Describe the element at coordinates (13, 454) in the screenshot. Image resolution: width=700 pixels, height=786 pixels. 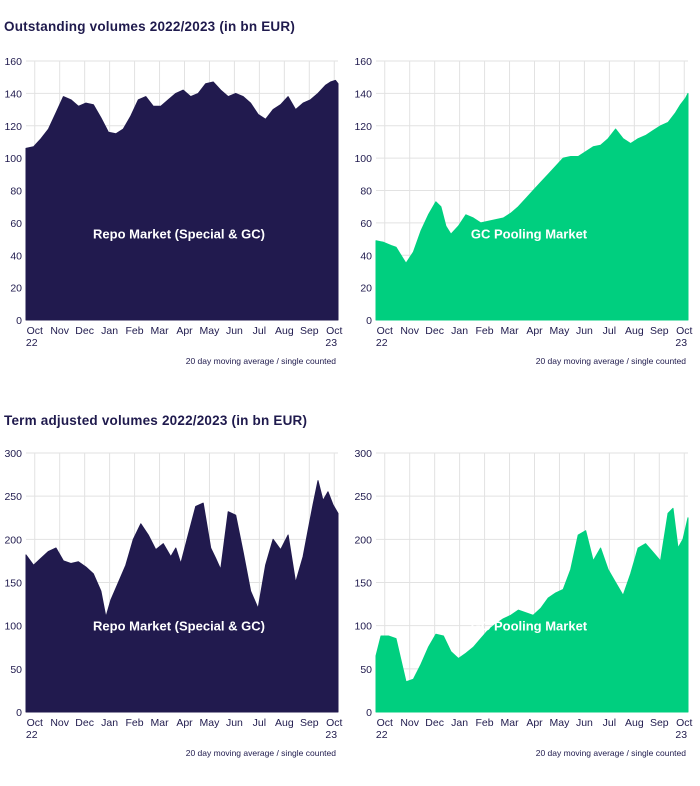
I see `y-tick-label: 300` at that location.